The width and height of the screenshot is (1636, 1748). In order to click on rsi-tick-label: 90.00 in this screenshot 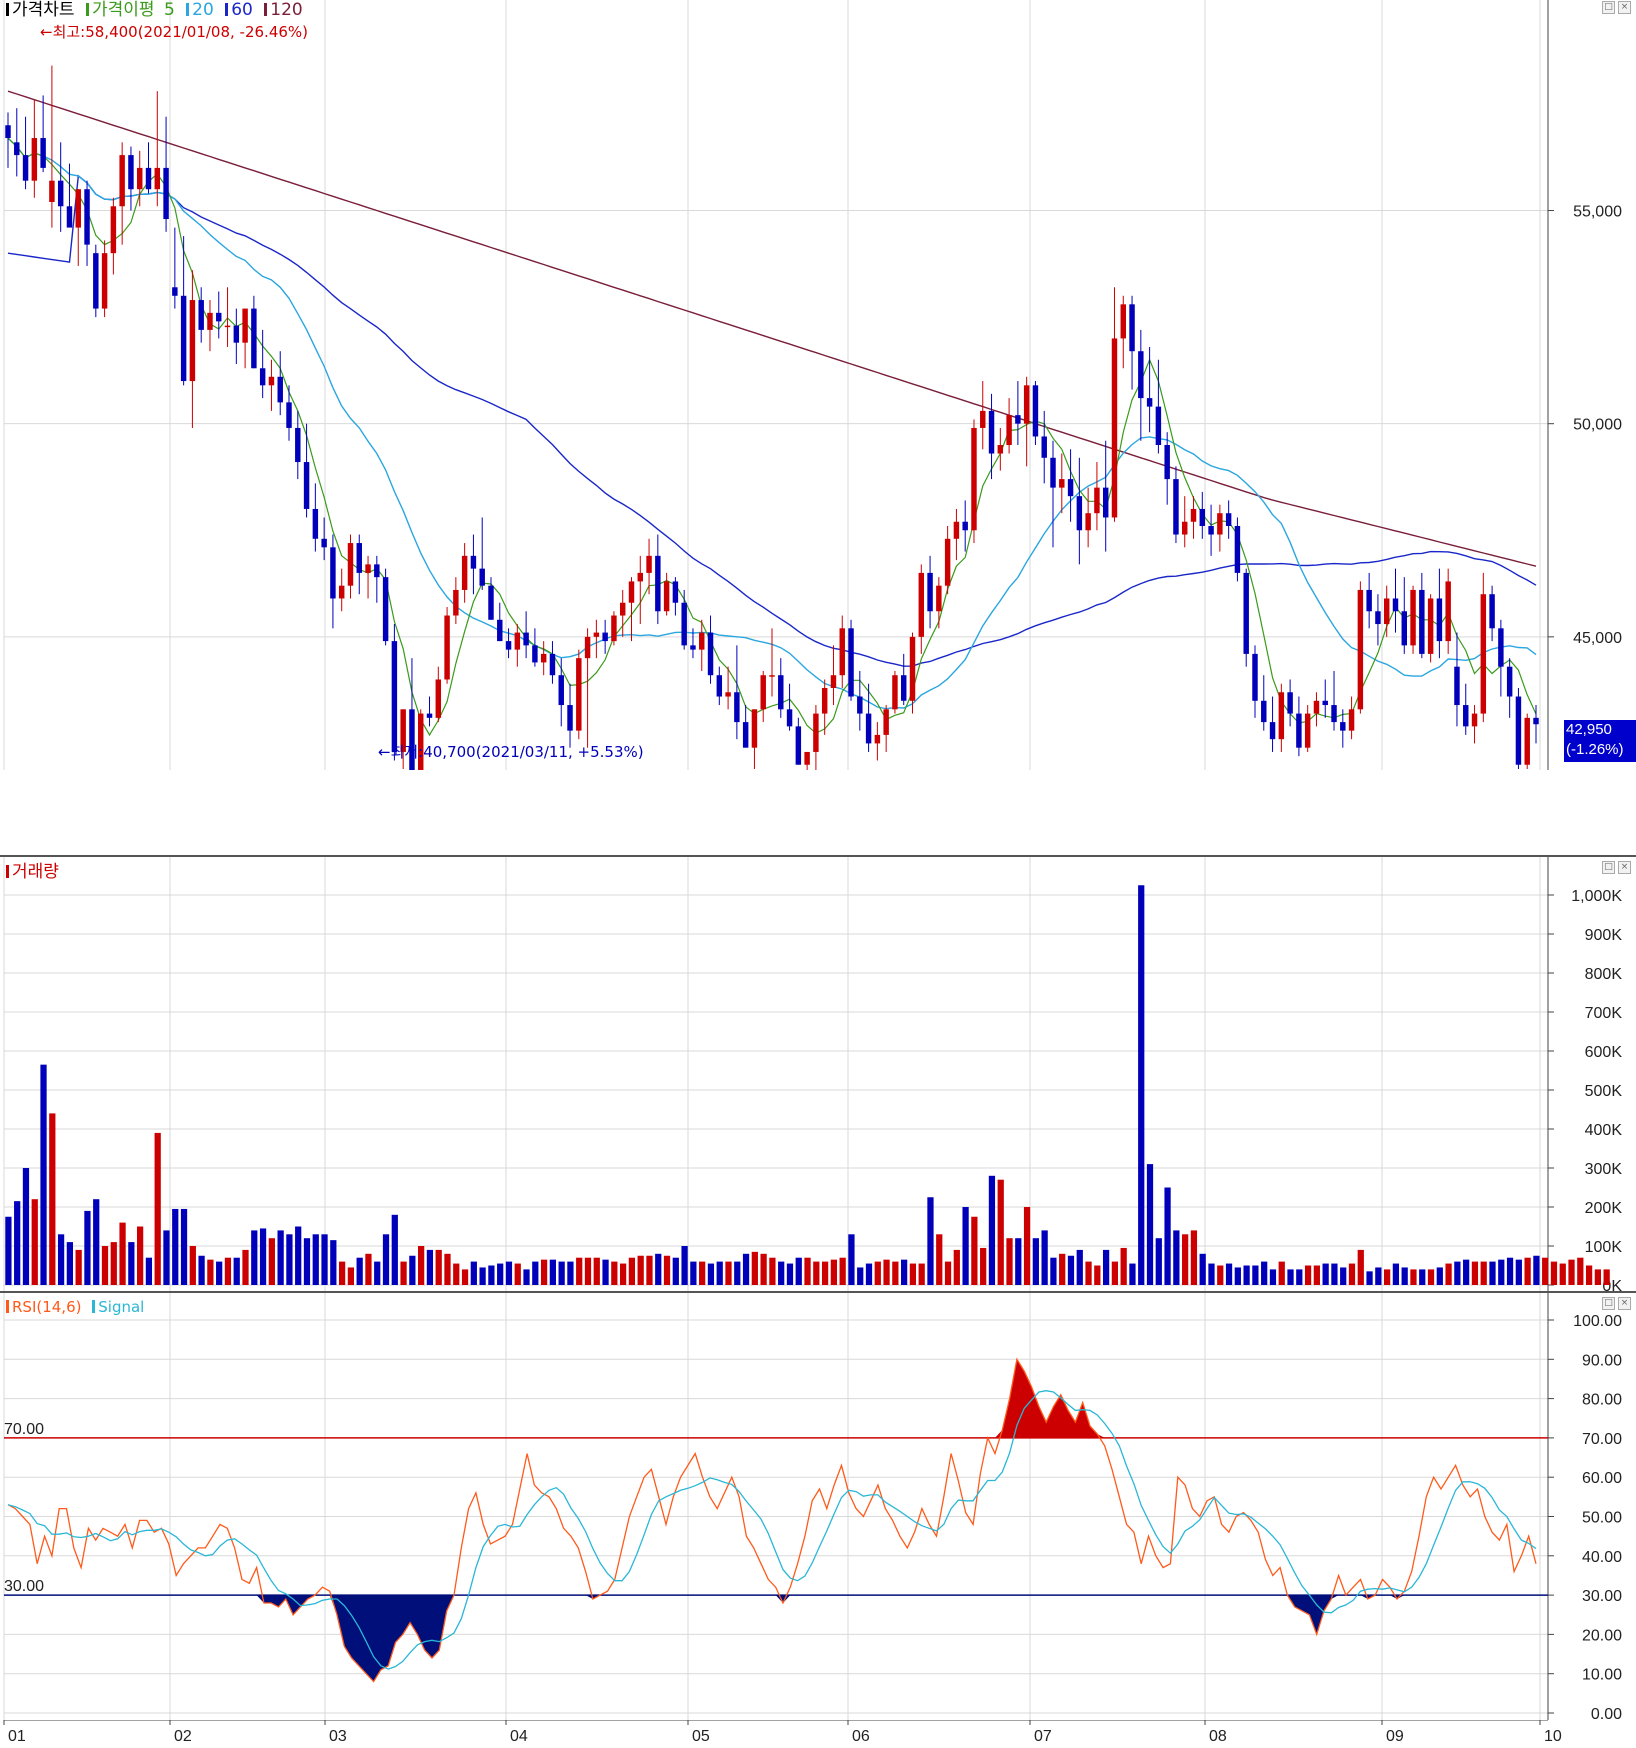, I will do `click(1602, 1360)`.